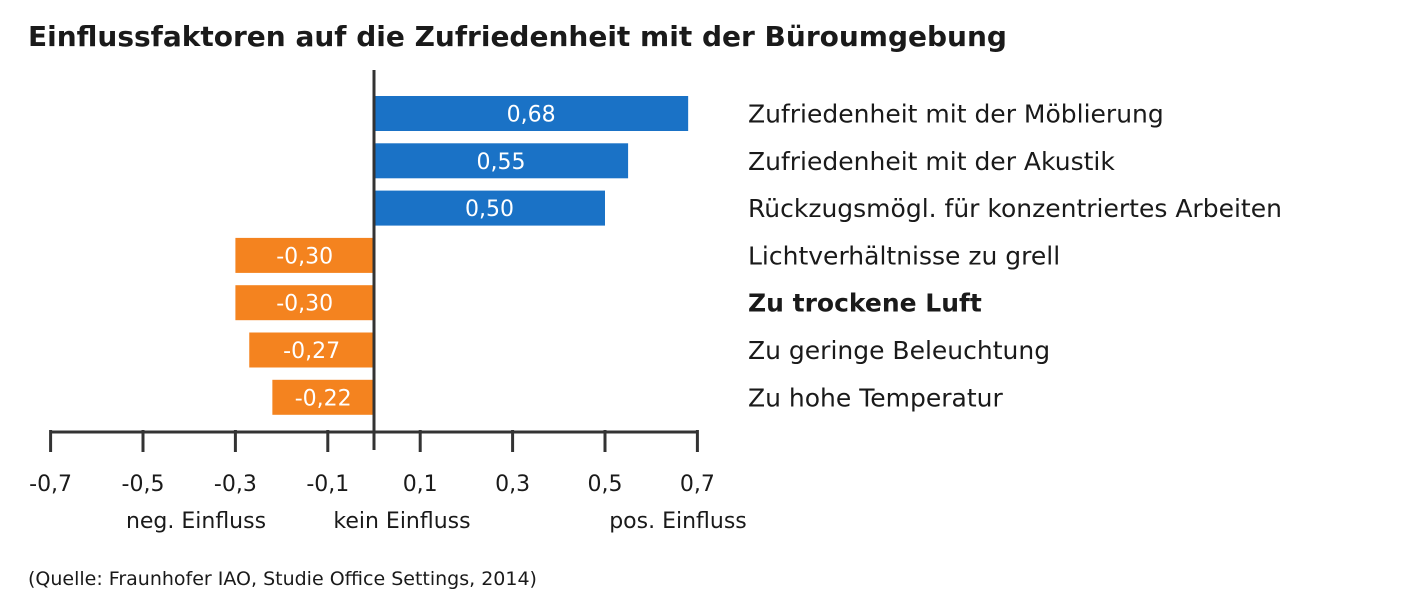 Image resolution: width=1401 pixels, height=611 pixels. What do you see at coordinates (143, 484) in the screenshot?
I see `x-tick-label: -0,5` at bounding box center [143, 484].